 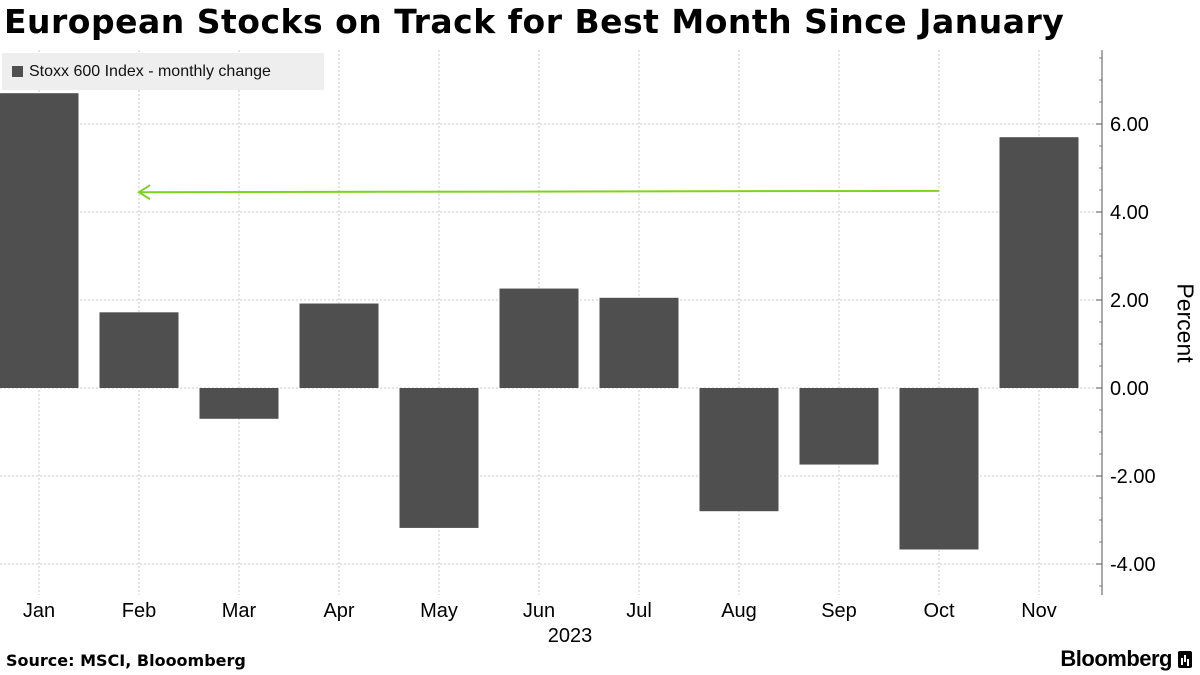 I want to click on y-tick-label: -4.00, so click(x=1133, y=565).